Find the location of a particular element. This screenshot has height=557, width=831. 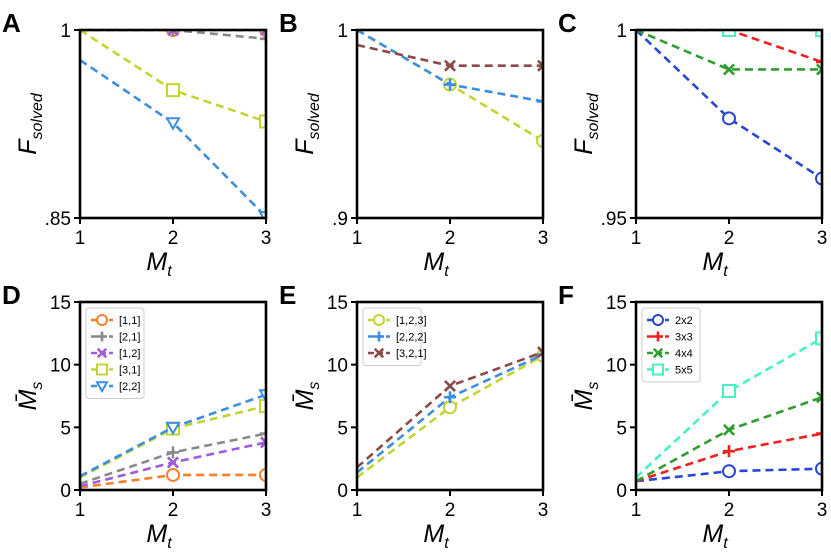

legend-entry: 5x5 is located at coordinates (684, 371).